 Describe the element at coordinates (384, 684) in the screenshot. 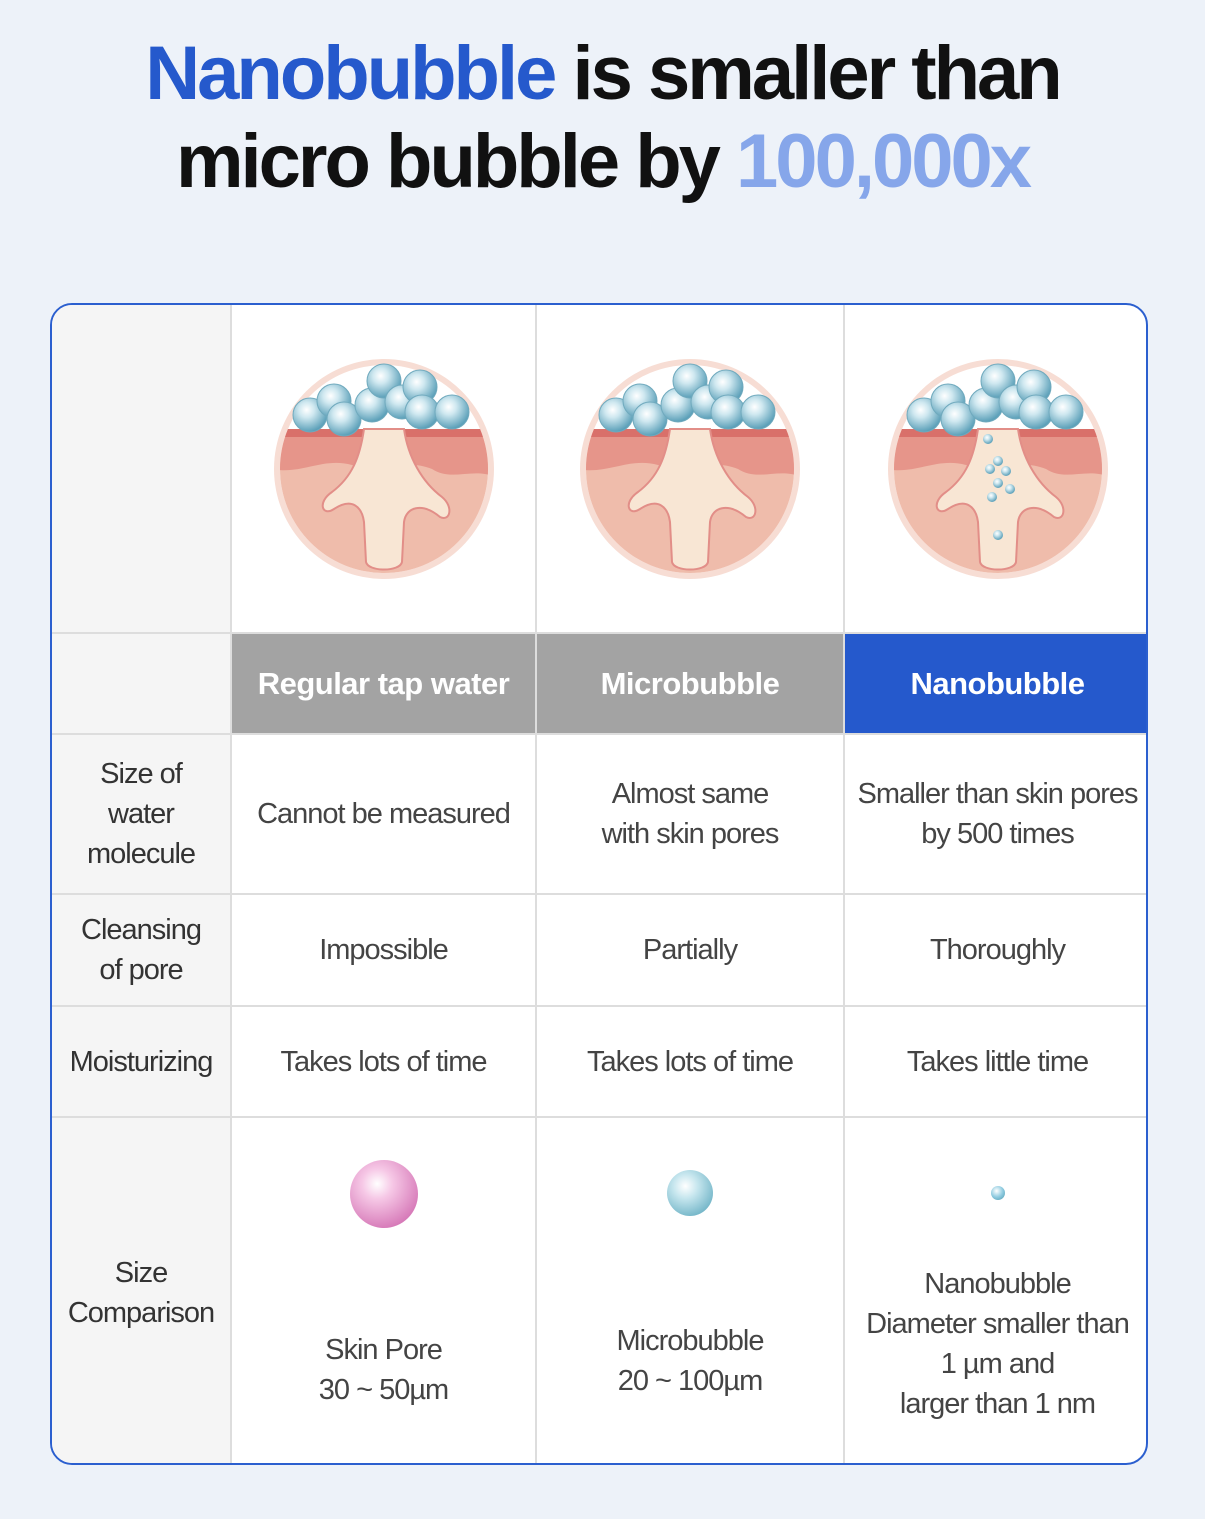

I see `column-header-tap: Regular tap water` at that location.